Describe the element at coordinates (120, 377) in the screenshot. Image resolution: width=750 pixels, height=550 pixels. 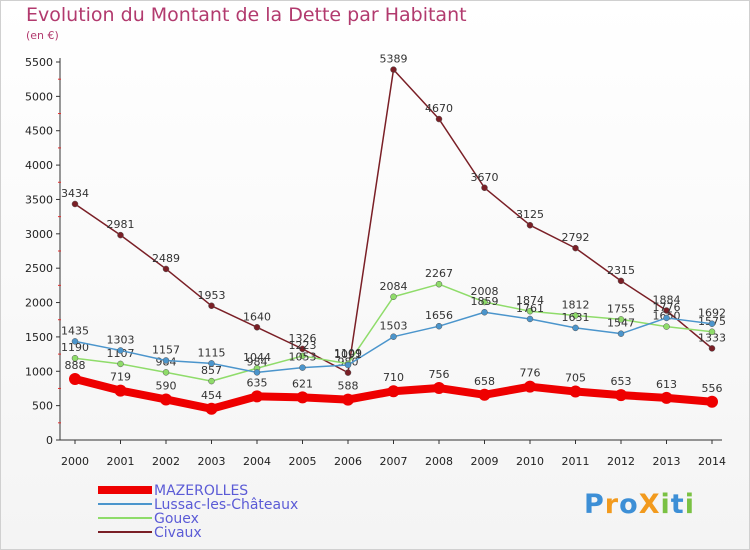
I see `data-label: 719` at that location.